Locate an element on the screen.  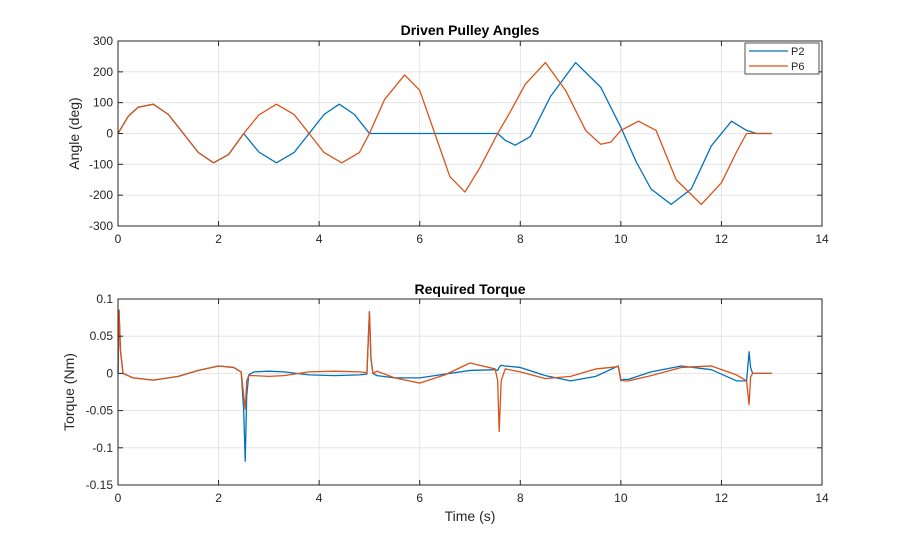
torque-chart-title: Required Torque is located at coordinates (470, 289).